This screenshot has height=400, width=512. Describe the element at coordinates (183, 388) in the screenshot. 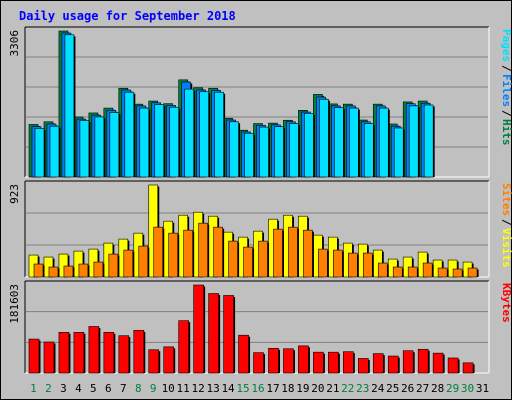

I see `x-tick-label: 11` at that location.